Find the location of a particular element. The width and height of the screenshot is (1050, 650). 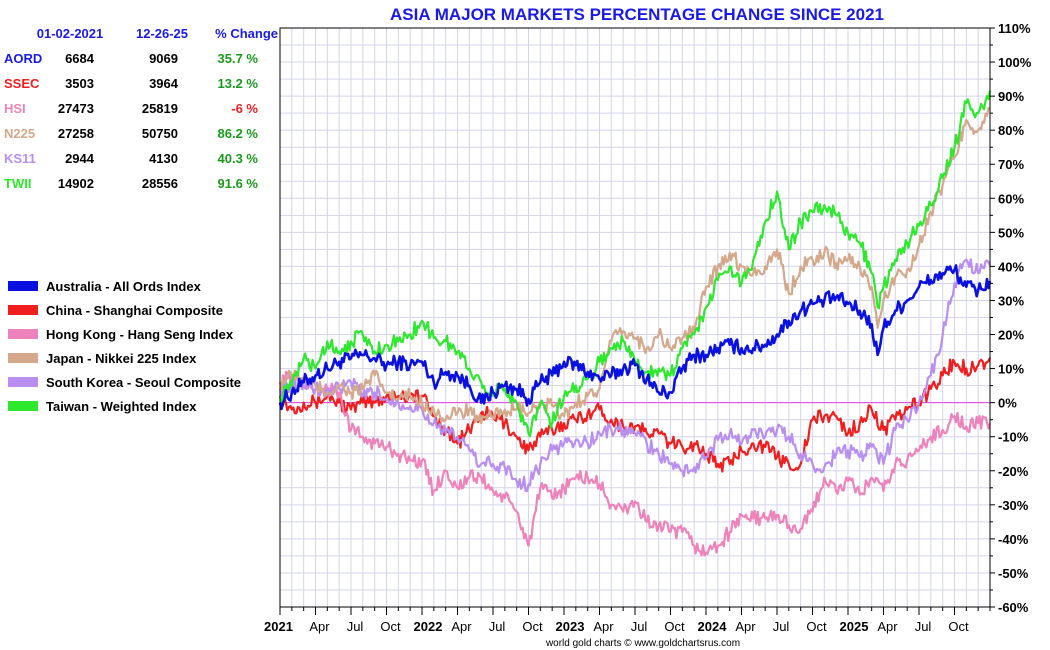

legend-swatch-ks11 is located at coordinates (23, 382).